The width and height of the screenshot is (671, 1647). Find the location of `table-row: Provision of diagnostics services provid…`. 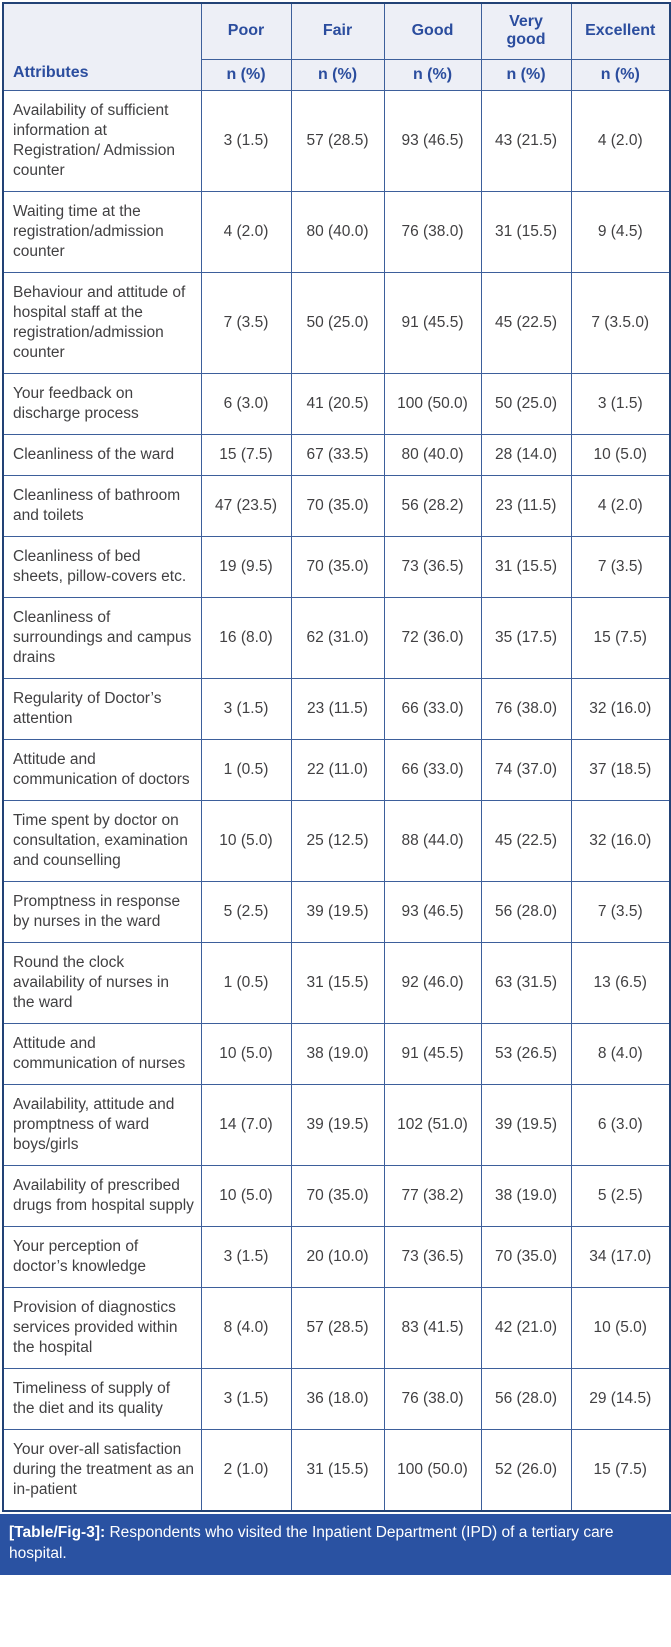

table-row: Provision of diagnostics services provid… is located at coordinates (336, 1327).